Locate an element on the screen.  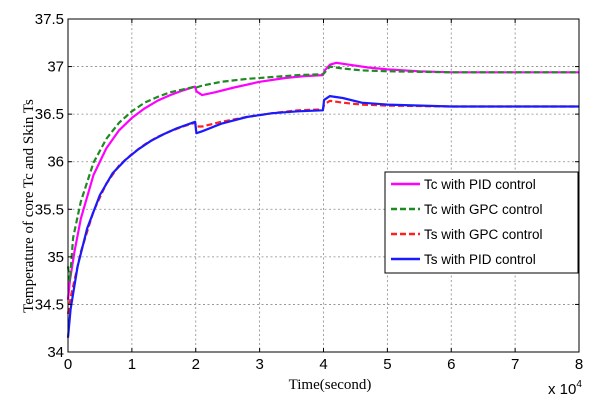
x-axis-multiplier: x 104 is located at coordinates (565, 388).